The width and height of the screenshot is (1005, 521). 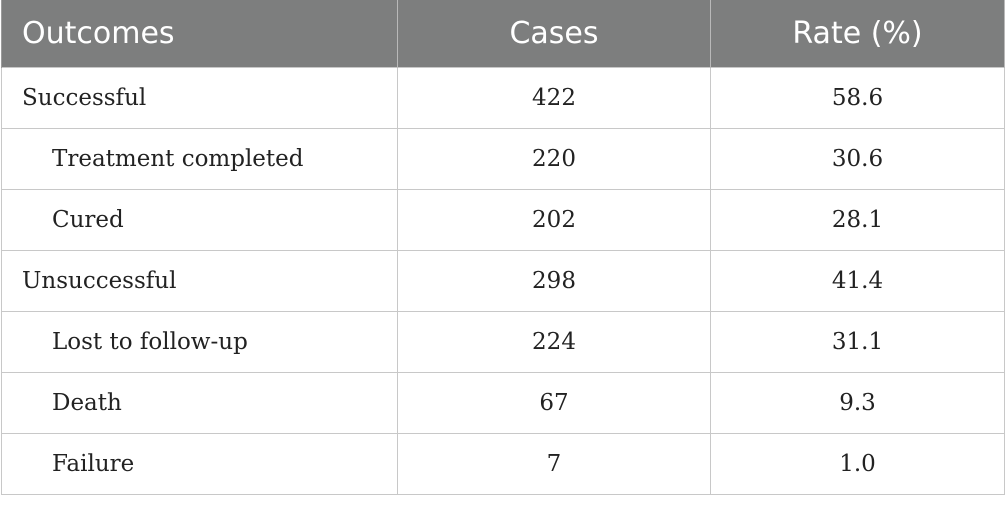 I want to click on table-row: Successful 422 58.6, so click(x=503, y=97).